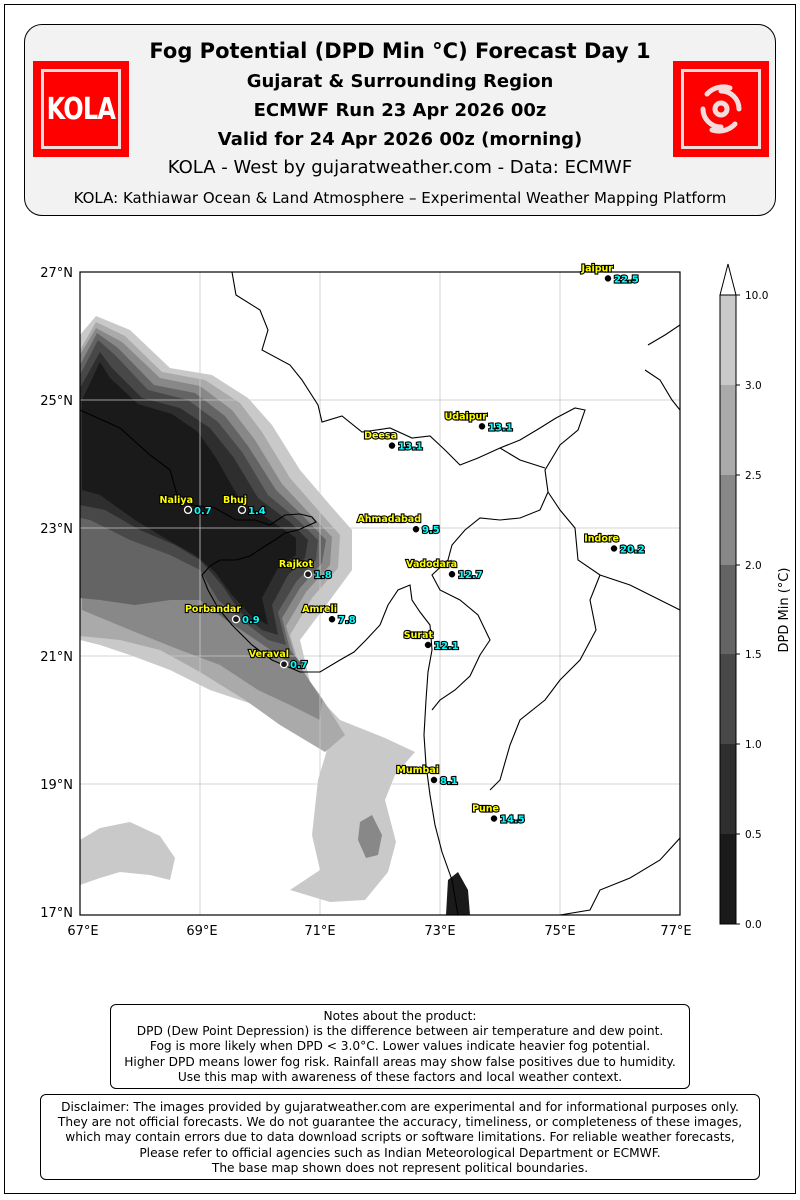 The image size is (800, 1200). What do you see at coordinates (431, 564) in the screenshot?
I see `city-name-label: Vadodara` at bounding box center [431, 564].